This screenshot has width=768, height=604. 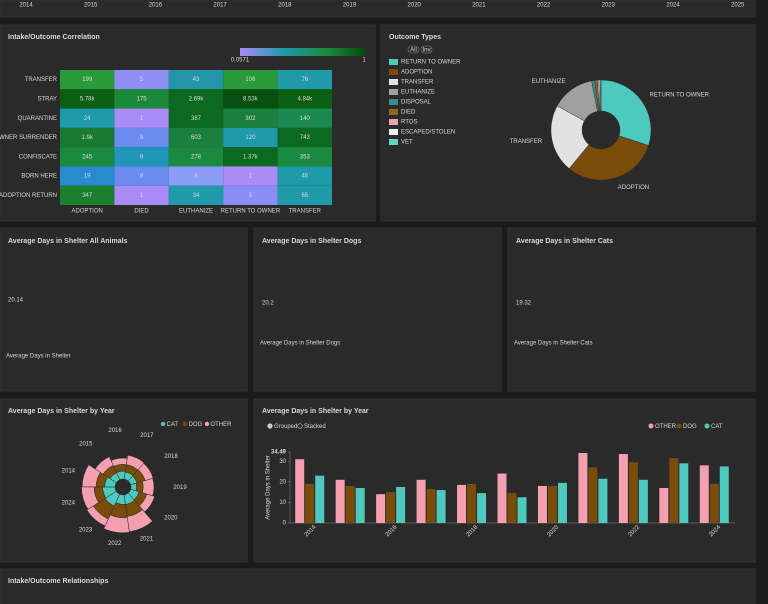 What do you see at coordinates (378, 586) in the screenshot?
I see `panel` at bounding box center [378, 586].